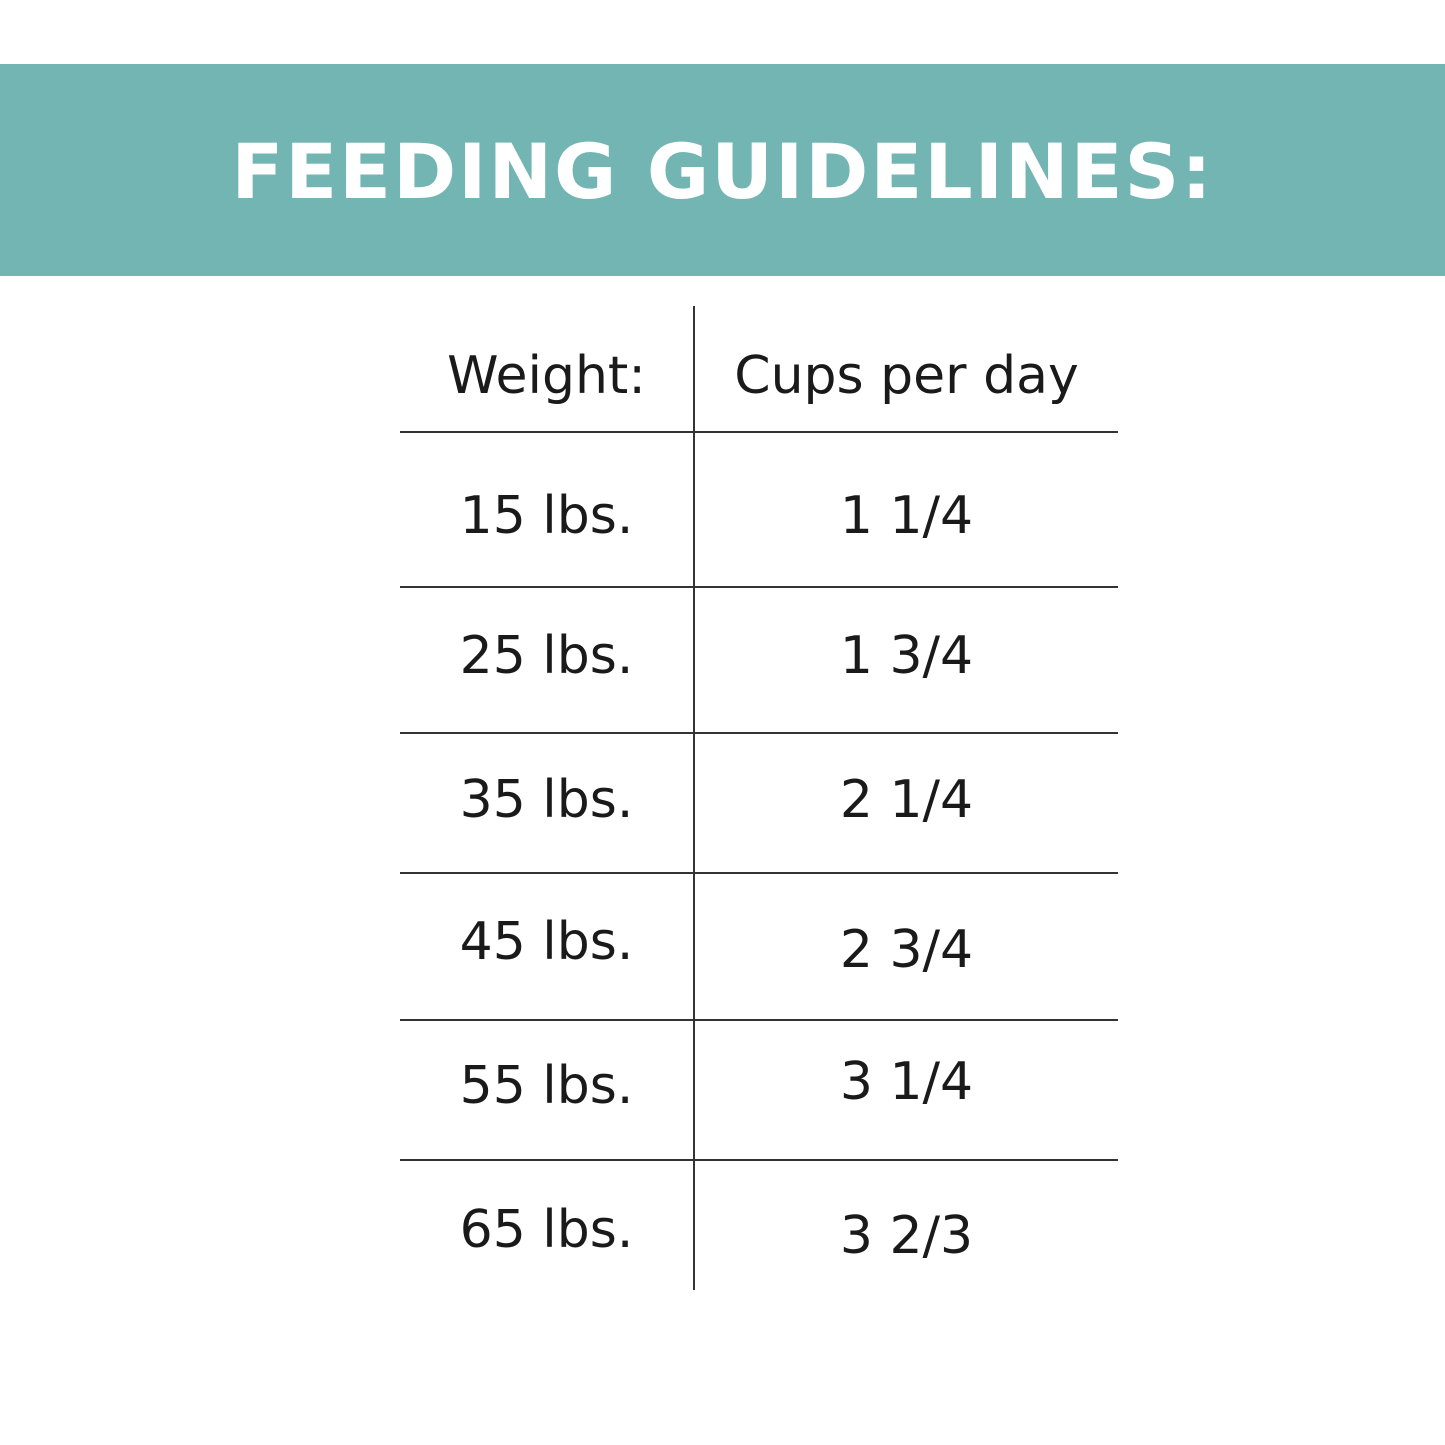 The width and height of the screenshot is (1445, 1445). I want to click on page-title: FEEDING GUIDELINES:, so click(722, 171).